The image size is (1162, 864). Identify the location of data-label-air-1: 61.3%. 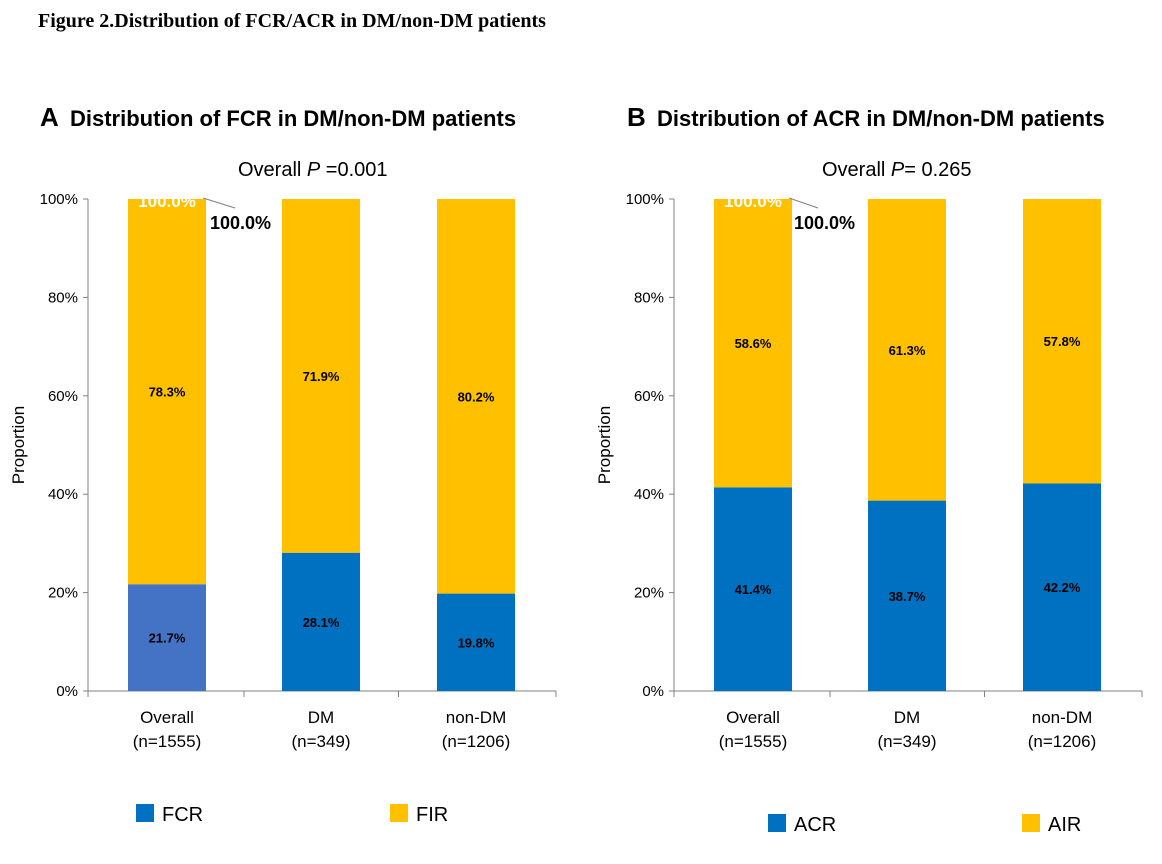
(907, 350).